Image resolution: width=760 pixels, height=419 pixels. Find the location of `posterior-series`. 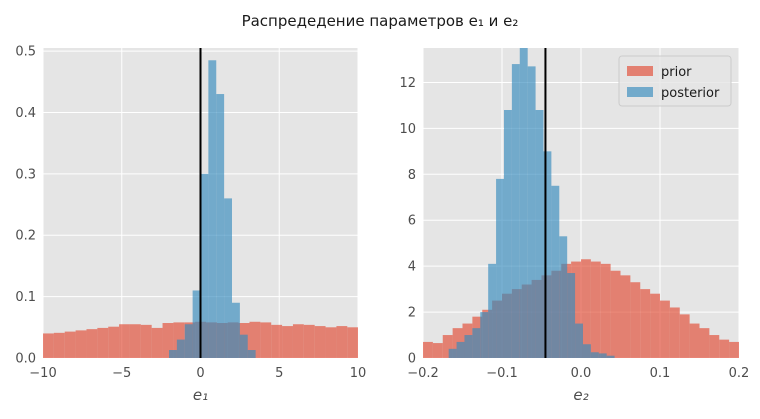

posterior-series is located at coordinates (212, 209).